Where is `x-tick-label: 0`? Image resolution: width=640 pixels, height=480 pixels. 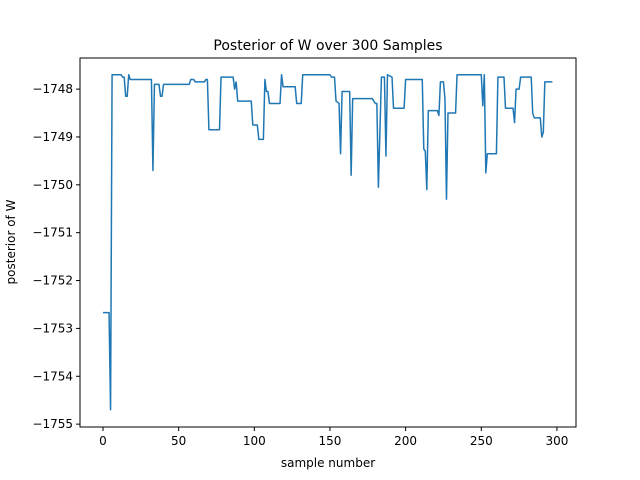
x-tick-label: 0 is located at coordinates (103, 441).